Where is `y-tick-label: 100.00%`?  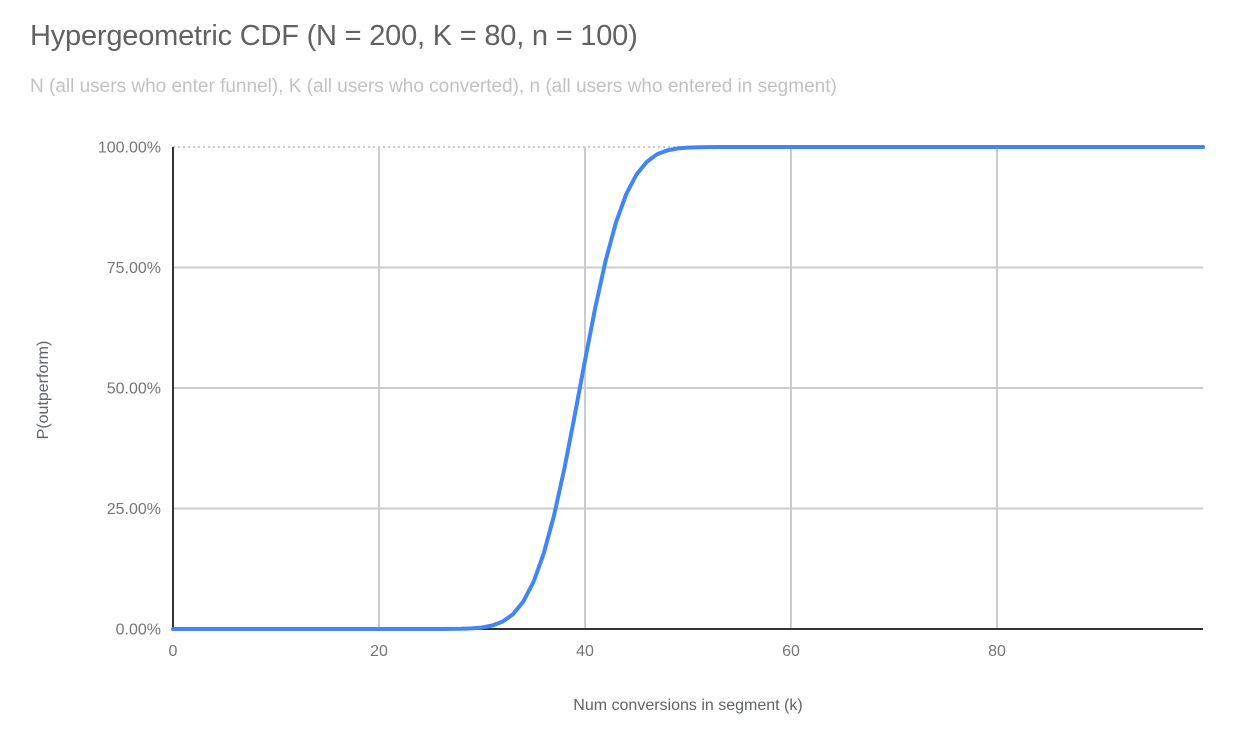
y-tick-label: 100.00% is located at coordinates (129, 148).